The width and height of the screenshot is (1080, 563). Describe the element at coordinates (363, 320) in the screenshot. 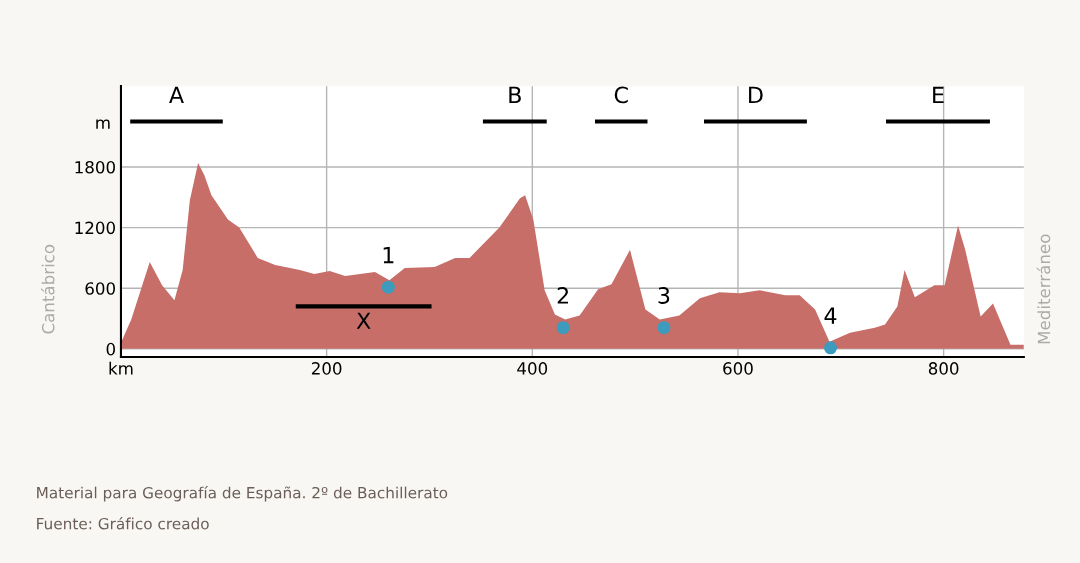

I see `series-label: X` at that location.